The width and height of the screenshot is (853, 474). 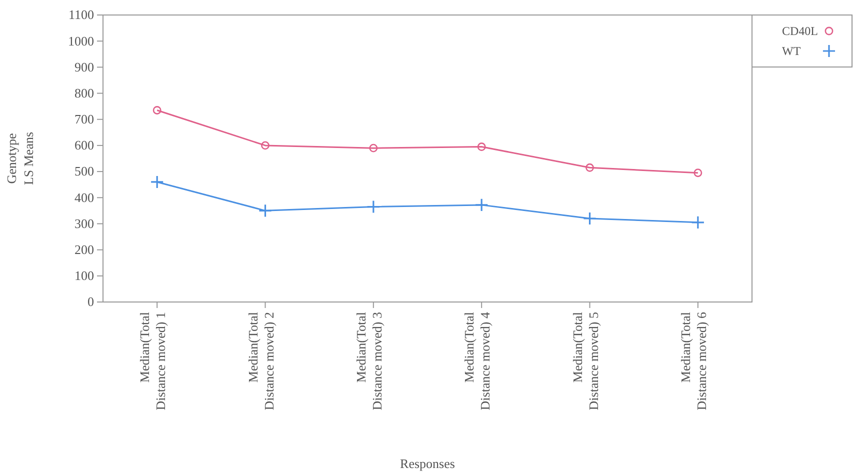 What do you see at coordinates (427, 463) in the screenshot?
I see `x-axis-title: Responses` at bounding box center [427, 463].